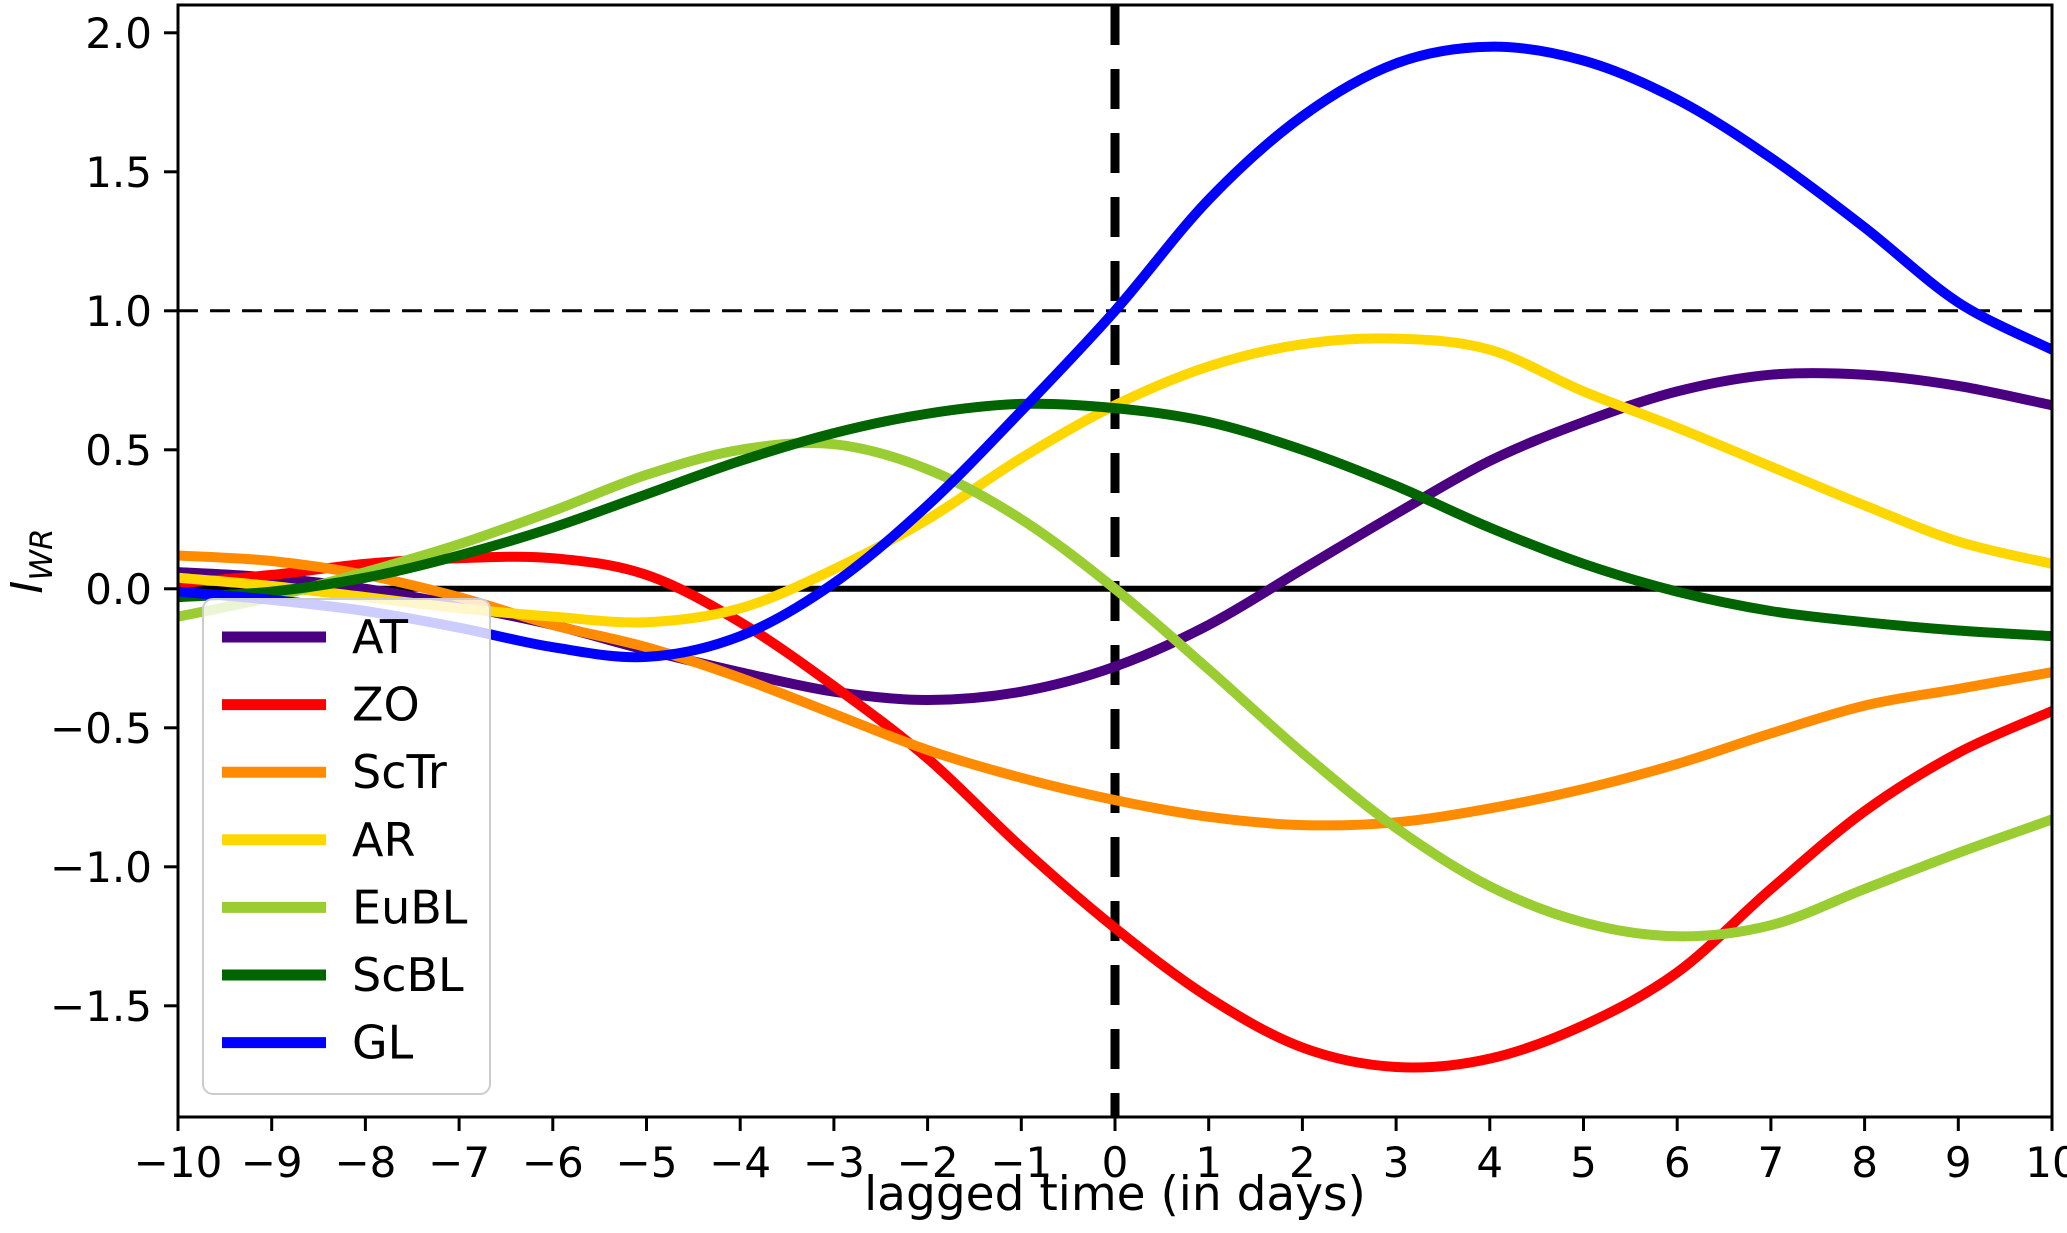 The height and width of the screenshot is (1233, 2067). Describe the element at coordinates (1489, 1162) in the screenshot. I see `x-tick-label: 4` at that location.